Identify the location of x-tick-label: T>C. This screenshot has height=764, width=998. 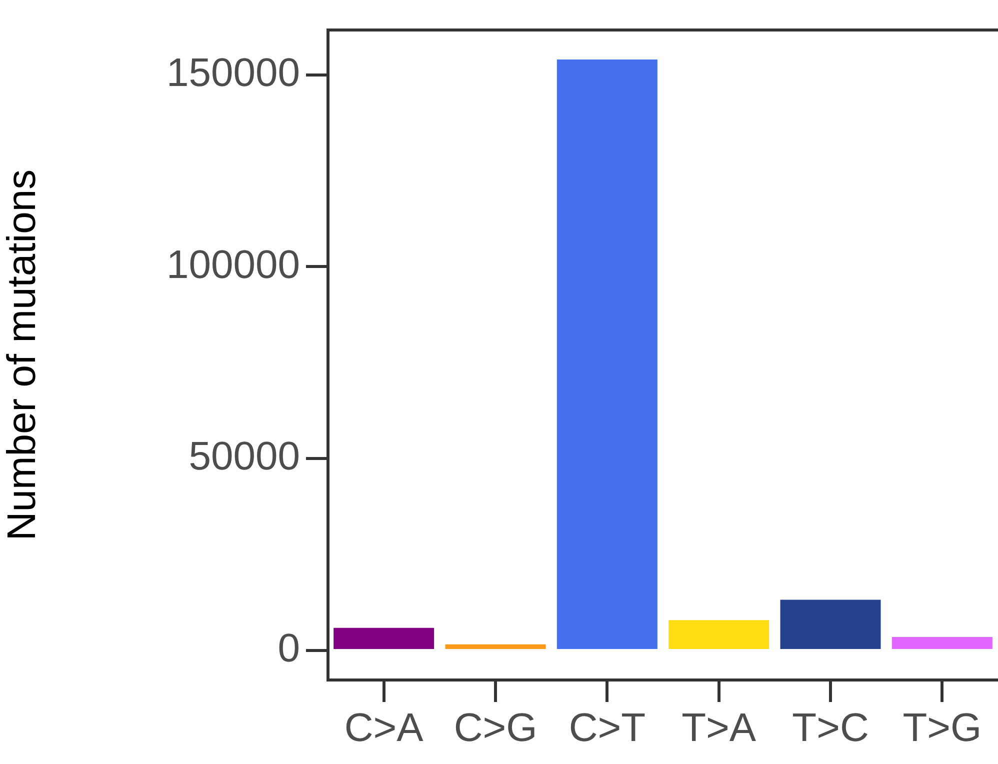
(830, 728).